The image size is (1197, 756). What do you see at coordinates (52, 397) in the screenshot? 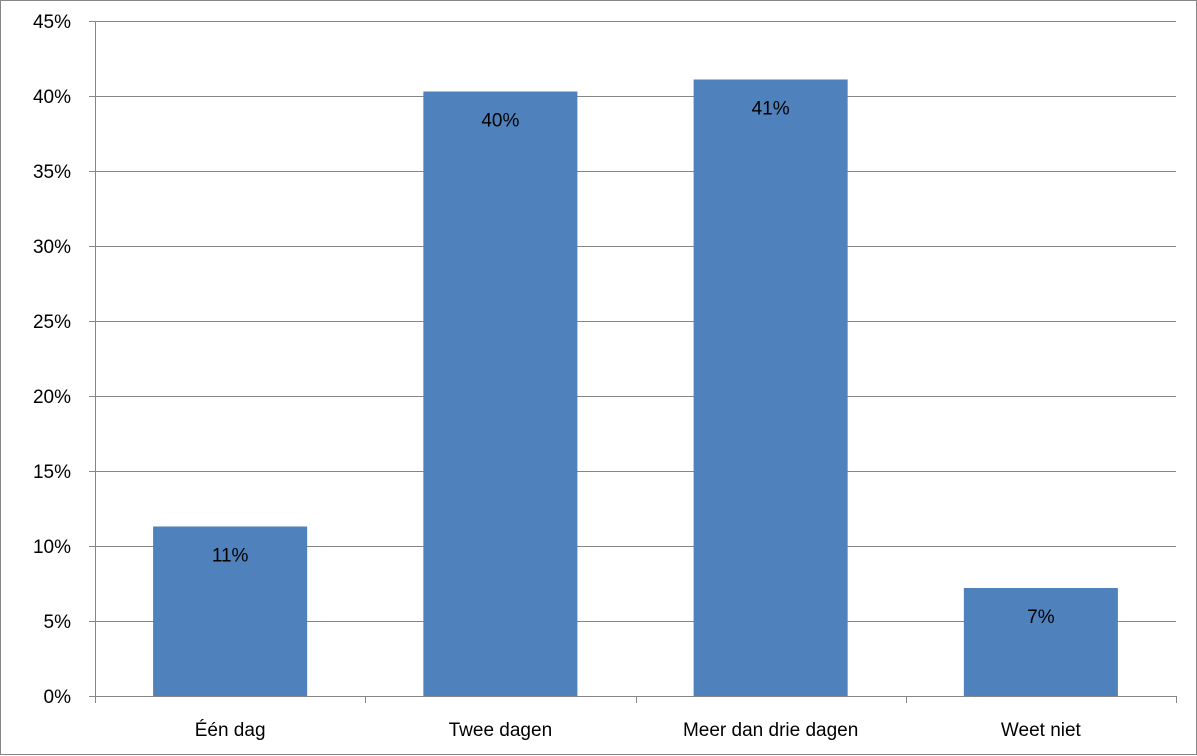
I see `y-tick-label: 20%` at bounding box center [52, 397].